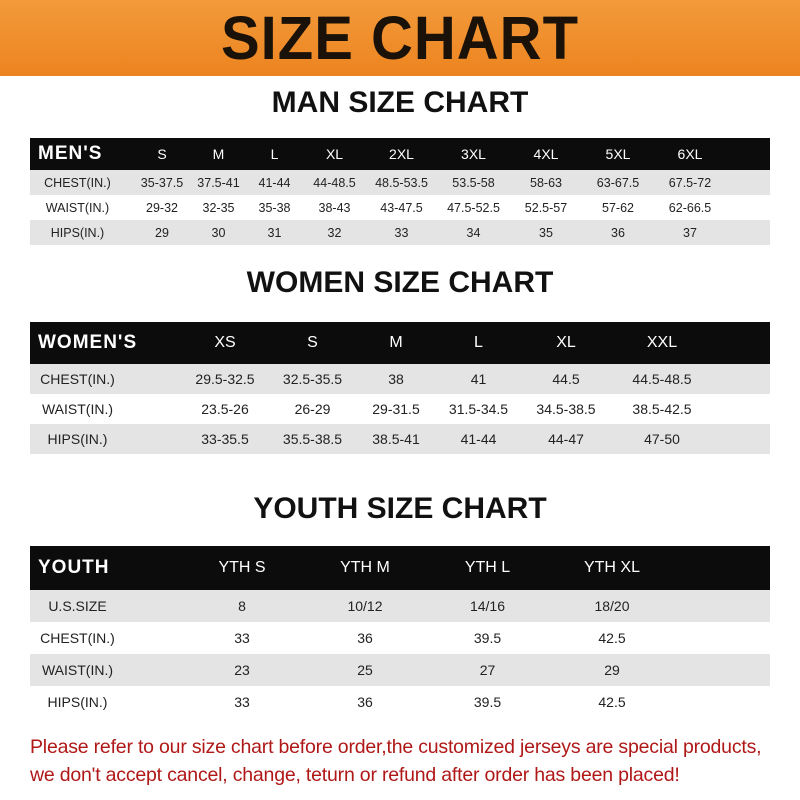  What do you see at coordinates (662, 439) in the screenshot?
I see `table-cell: 47-50` at bounding box center [662, 439].